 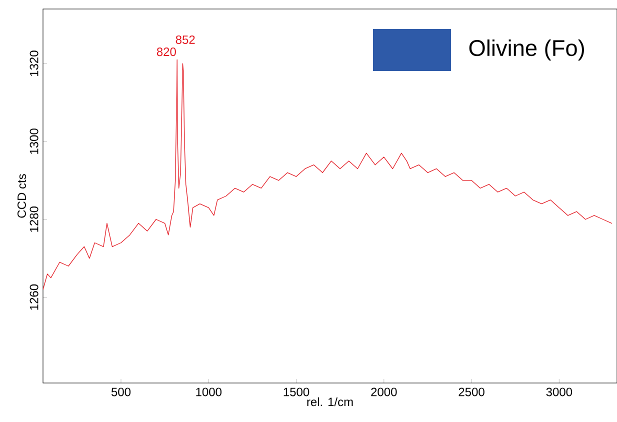 What do you see at coordinates (185, 39) in the screenshot?
I see `annotation: 852` at bounding box center [185, 39].